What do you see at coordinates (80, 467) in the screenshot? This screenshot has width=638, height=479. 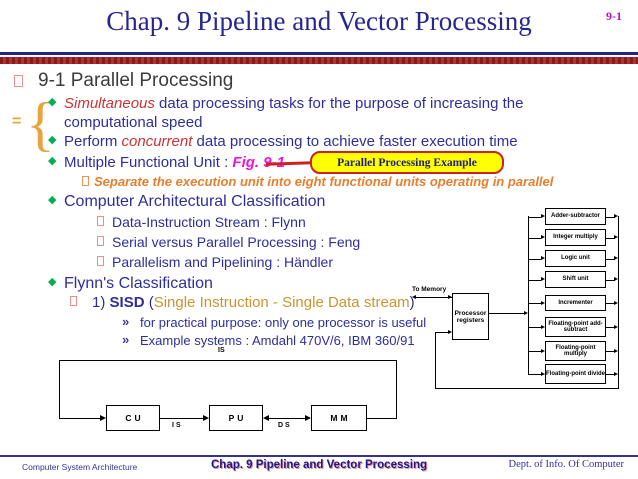 I see `footer-left: Computer System Architecture` at bounding box center [80, 467].